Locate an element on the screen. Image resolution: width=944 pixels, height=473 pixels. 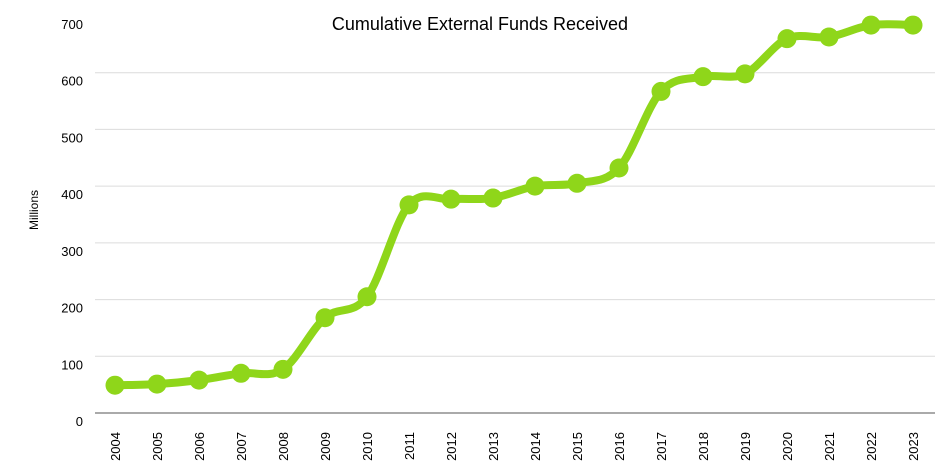
x-tick-label: 2012 is located at coordinates (451, 446).